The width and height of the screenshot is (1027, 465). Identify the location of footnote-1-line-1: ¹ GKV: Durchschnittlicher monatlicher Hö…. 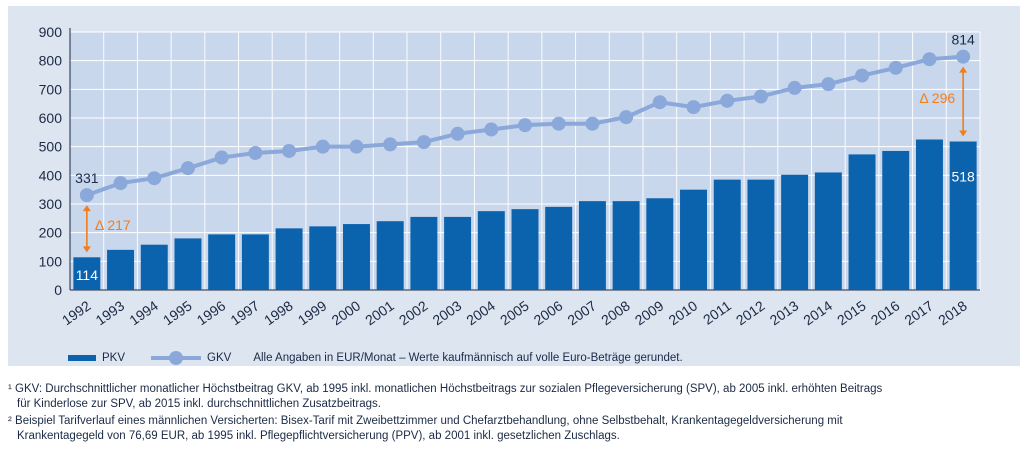
(445, 389).